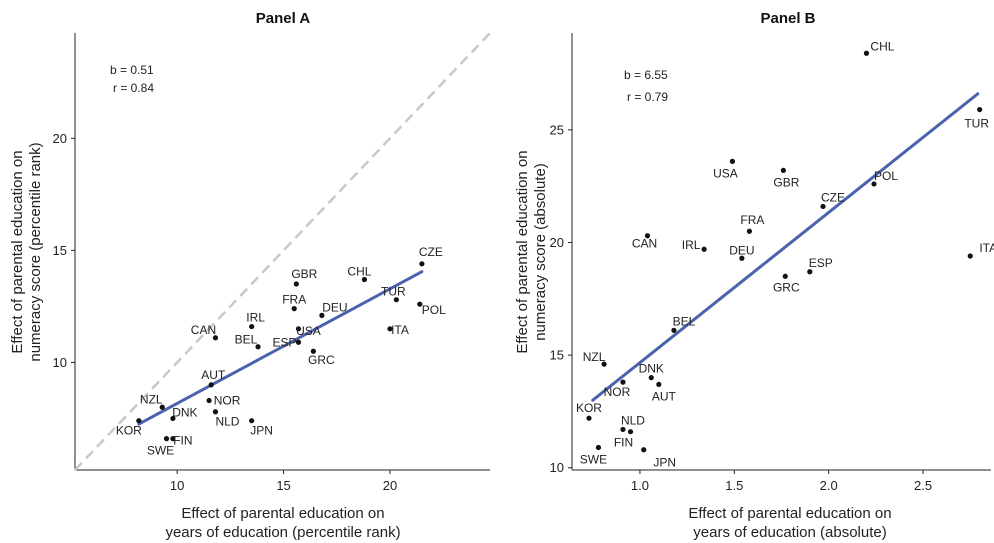 Image resolution: width=994 pixels, height=543 pixels. Describe the element at coordinates (882, 46) in the screenshot. I see `panel-b-point-label-chl: CHL` at that location.